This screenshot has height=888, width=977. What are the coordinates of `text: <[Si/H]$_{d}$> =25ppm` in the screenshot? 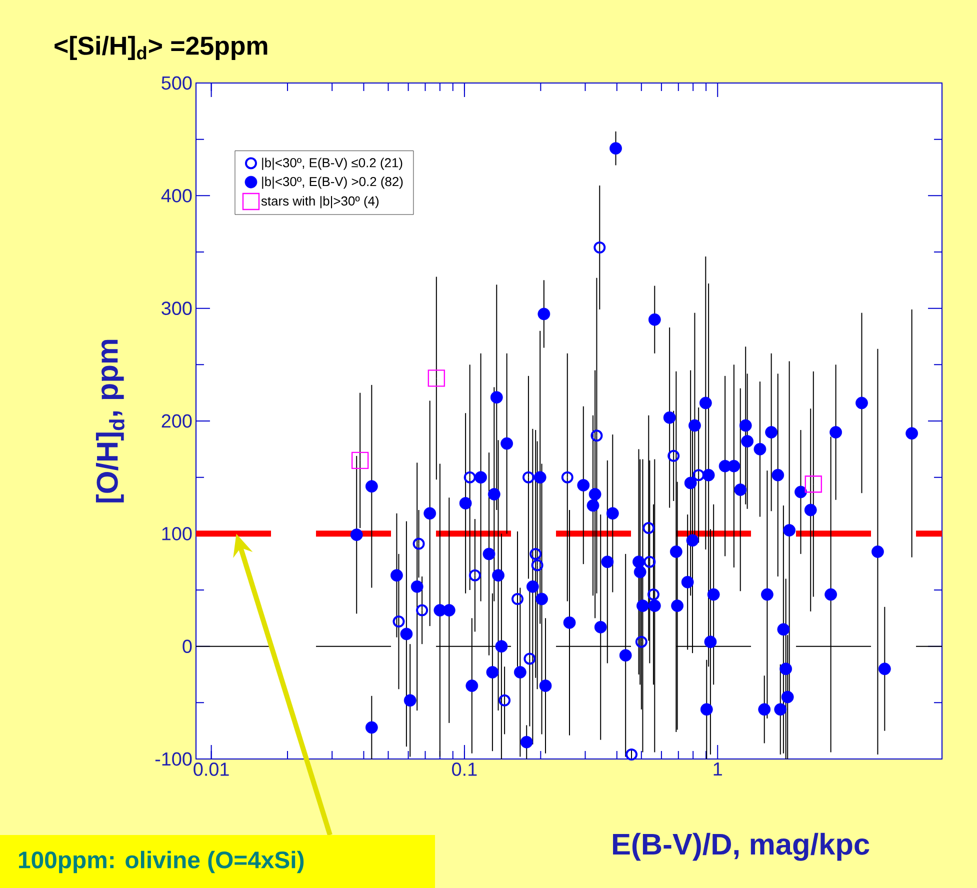 It's located at (161, 48).